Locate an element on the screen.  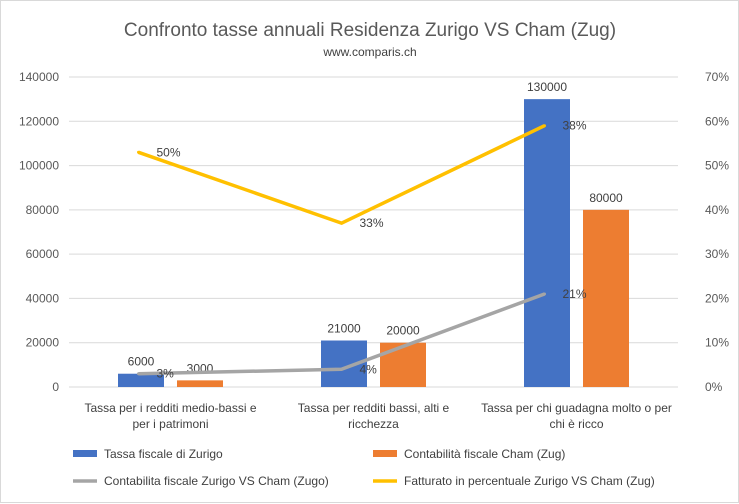
line-data-label: 38% is located at coordinates (575, 126).